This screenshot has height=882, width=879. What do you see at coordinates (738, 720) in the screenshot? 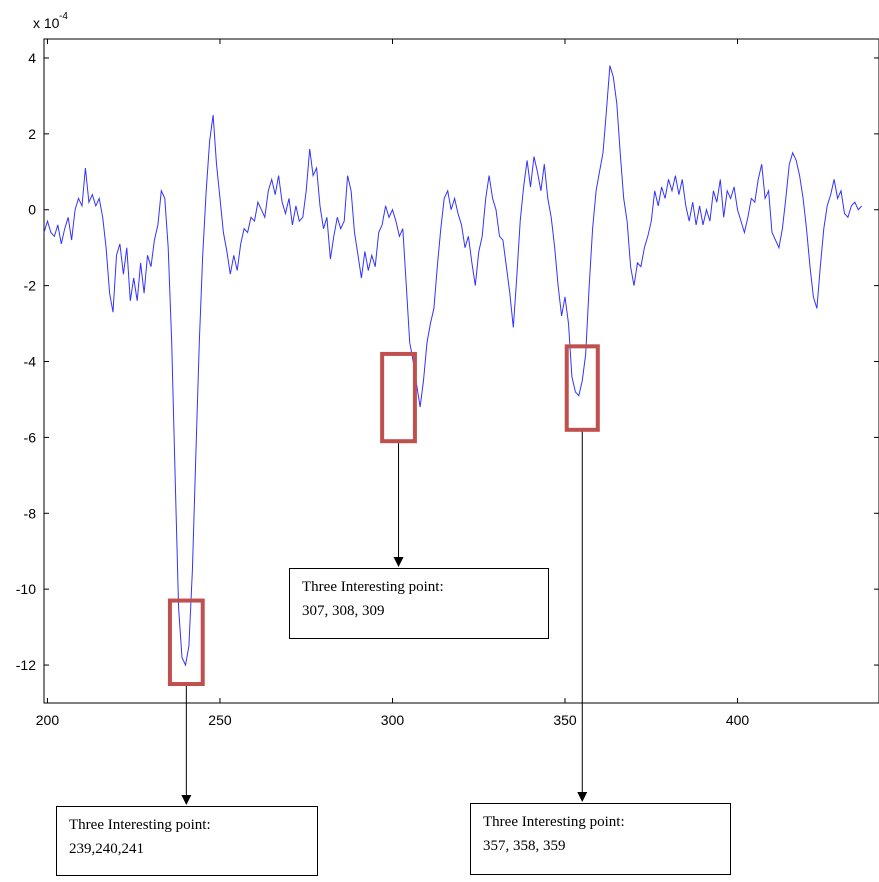
I see `x-tick-label: 400` at bounding box center [738, 720].